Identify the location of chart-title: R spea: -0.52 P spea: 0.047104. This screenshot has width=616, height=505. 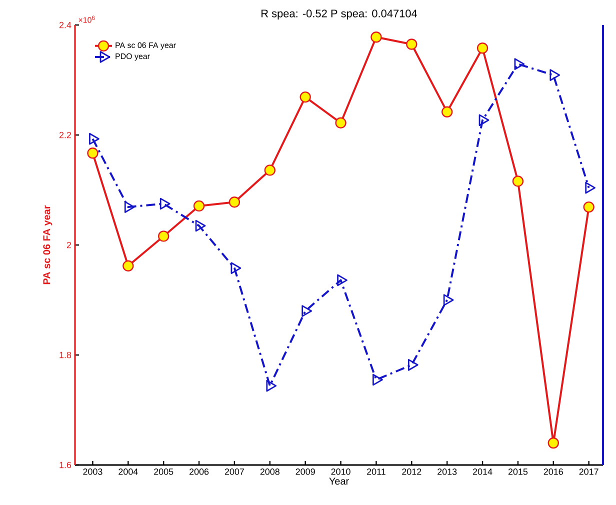
(340, 15).